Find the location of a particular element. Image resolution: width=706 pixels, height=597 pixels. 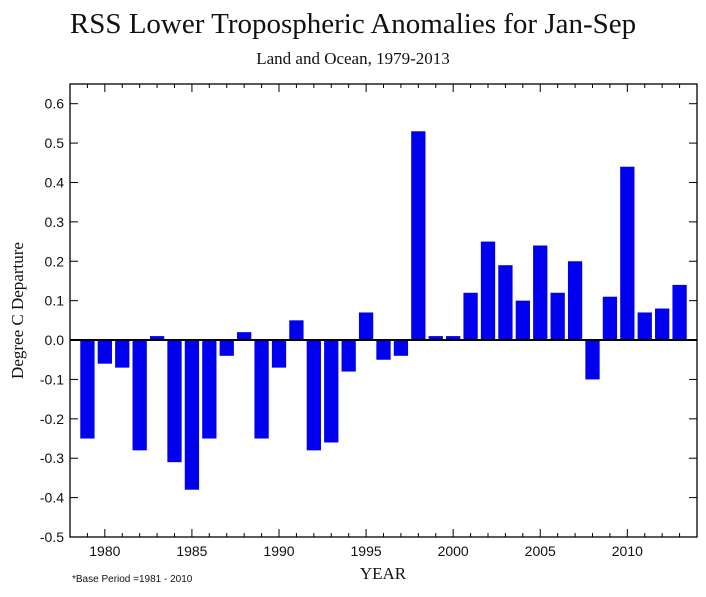

chart-subtitle: Land and Ocean, 1979-2013 is located at coordinates (353, 58).